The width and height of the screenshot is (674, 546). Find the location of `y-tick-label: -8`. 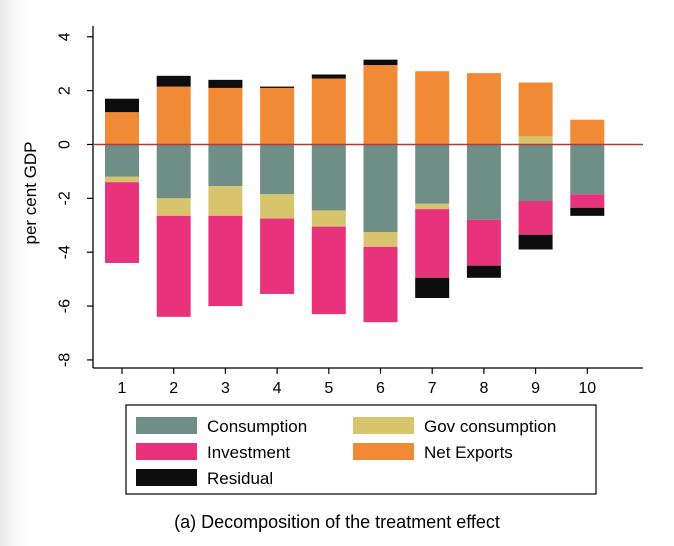

y-tick-label: -8 is located at coordinates (65, 360).